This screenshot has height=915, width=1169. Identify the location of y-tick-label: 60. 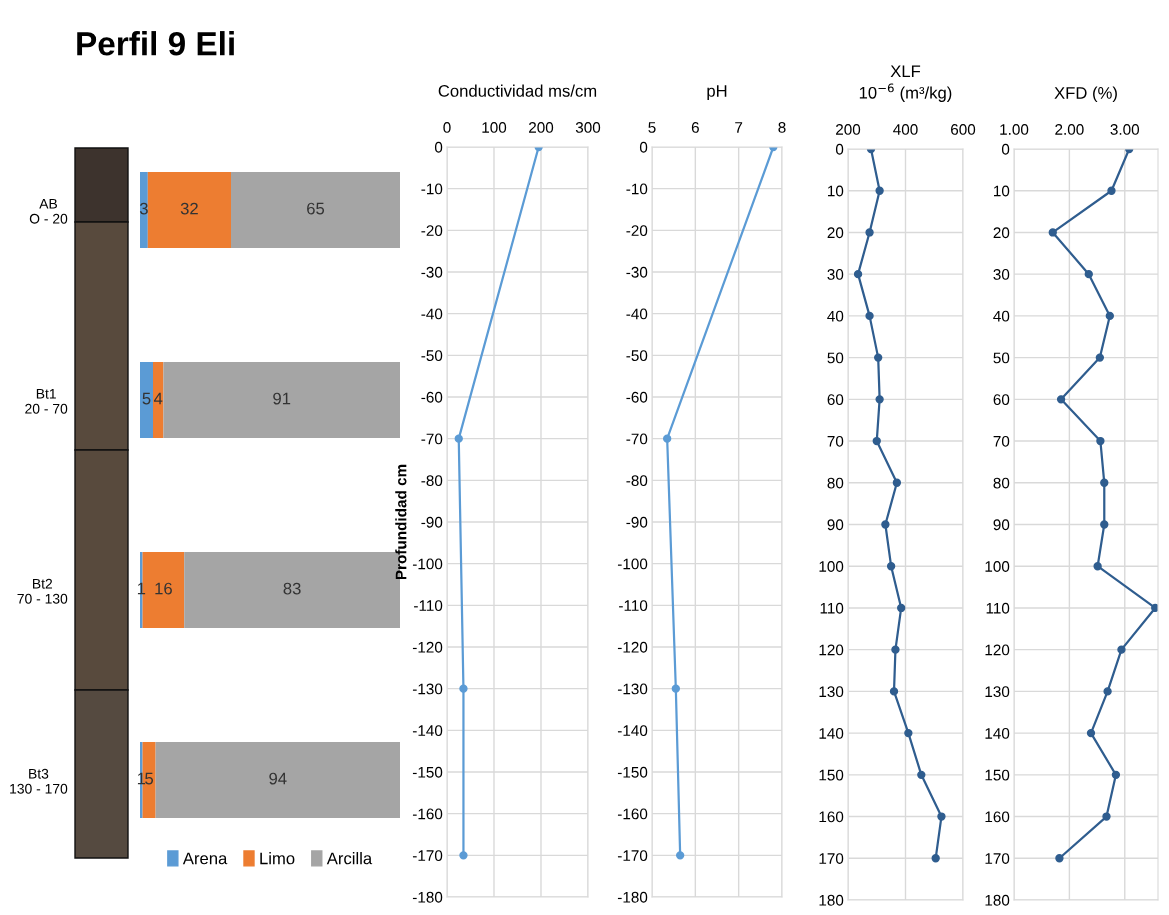
(835, 400).